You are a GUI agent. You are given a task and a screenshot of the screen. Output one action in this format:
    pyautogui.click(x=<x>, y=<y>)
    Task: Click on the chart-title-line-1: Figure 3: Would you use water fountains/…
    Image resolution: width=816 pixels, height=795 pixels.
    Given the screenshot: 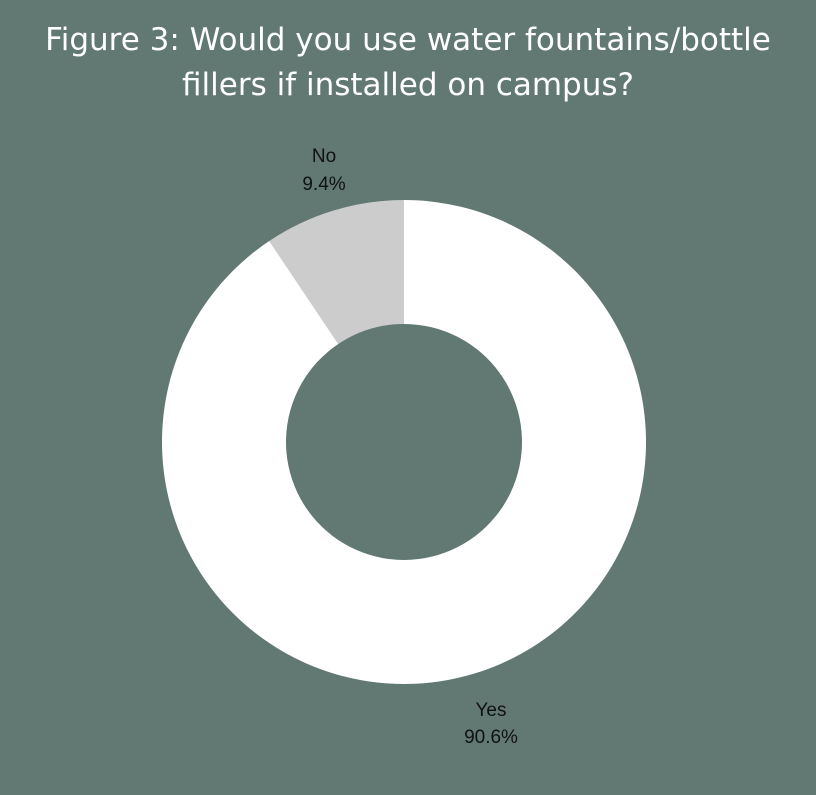 What is the action you would take?
    pyautogui.click(x=408, y=40)
    